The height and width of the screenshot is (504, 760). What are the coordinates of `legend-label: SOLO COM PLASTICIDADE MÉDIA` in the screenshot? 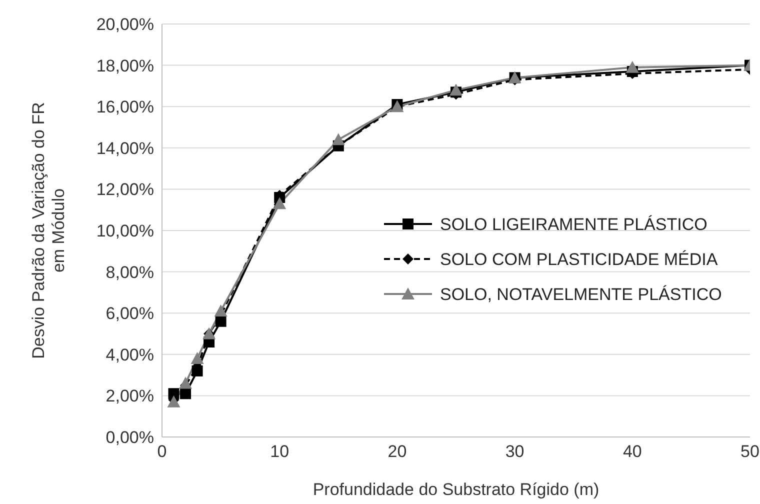 It's located at (579, 259).